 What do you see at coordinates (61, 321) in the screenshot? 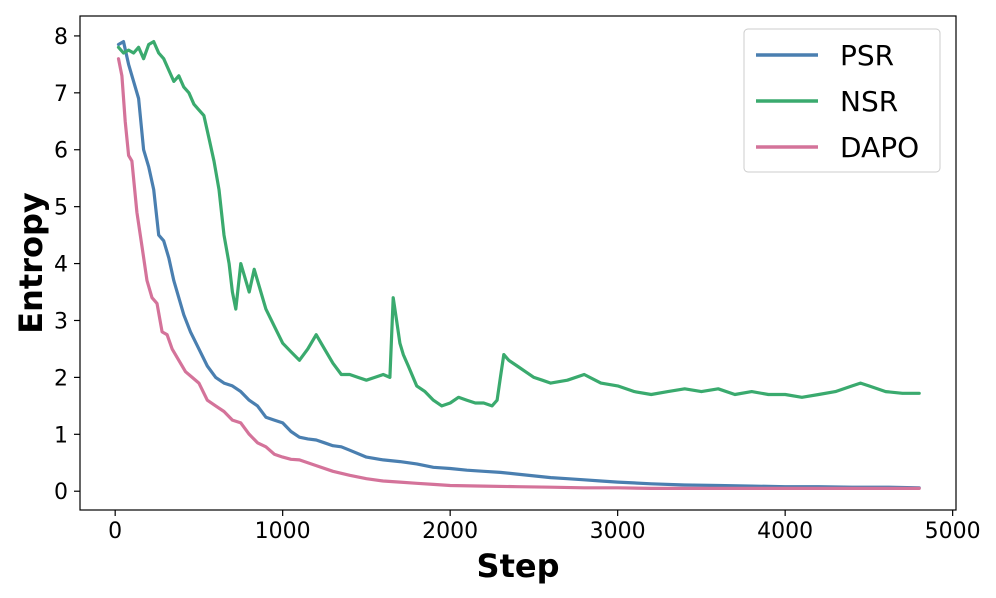
I see `y-tick-label: 3` at bounding box center [61, 321].